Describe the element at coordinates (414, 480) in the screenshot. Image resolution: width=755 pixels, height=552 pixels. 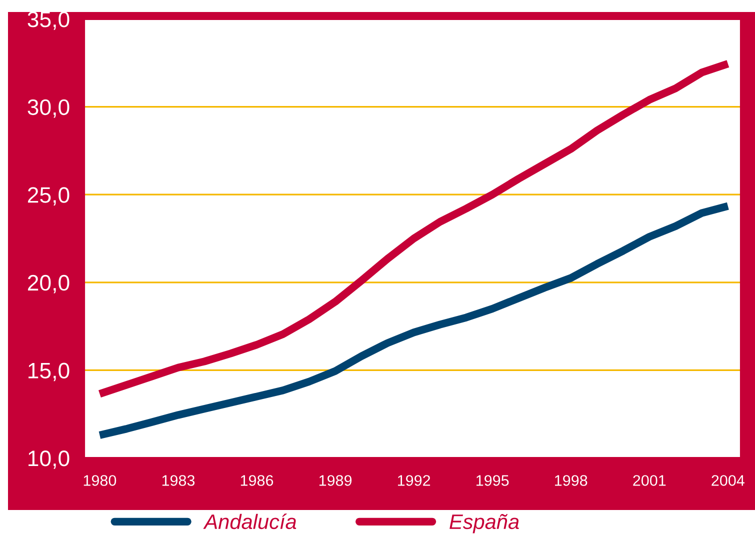
I see `x-tick-label: 1992` at that location.